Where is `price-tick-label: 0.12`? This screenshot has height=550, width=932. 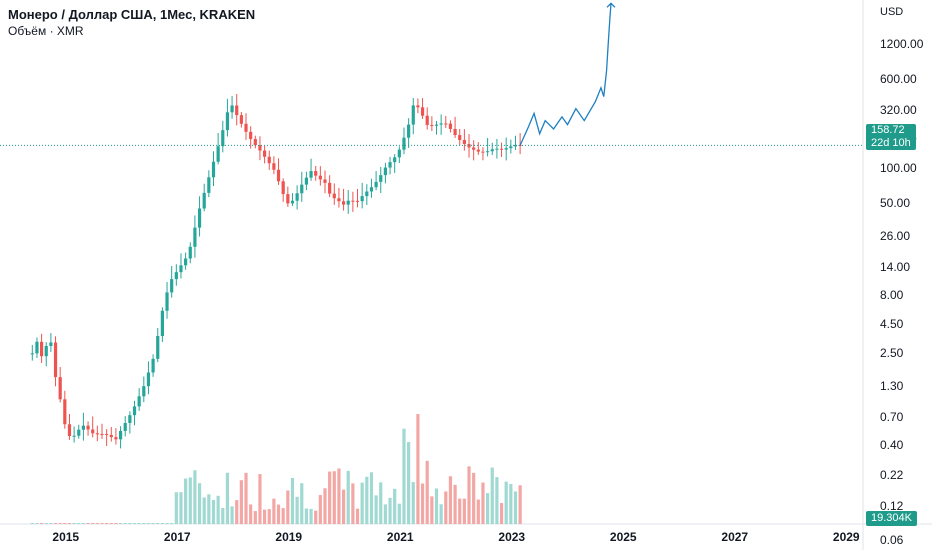
price-tick-label: 0.12 is located at coordinates (892, 505).